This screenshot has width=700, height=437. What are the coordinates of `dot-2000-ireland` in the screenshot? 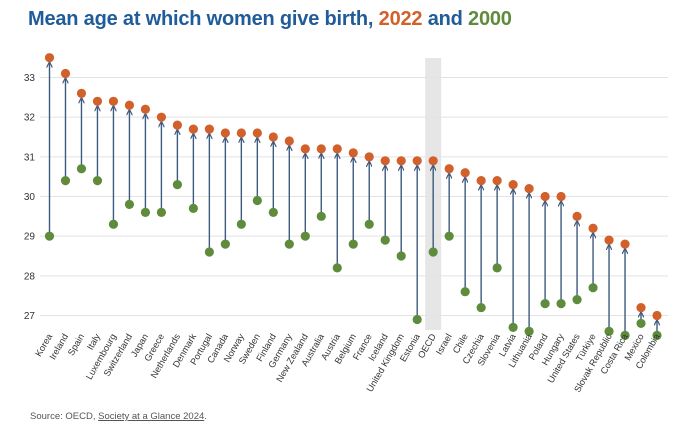 It's located at (65, 181).